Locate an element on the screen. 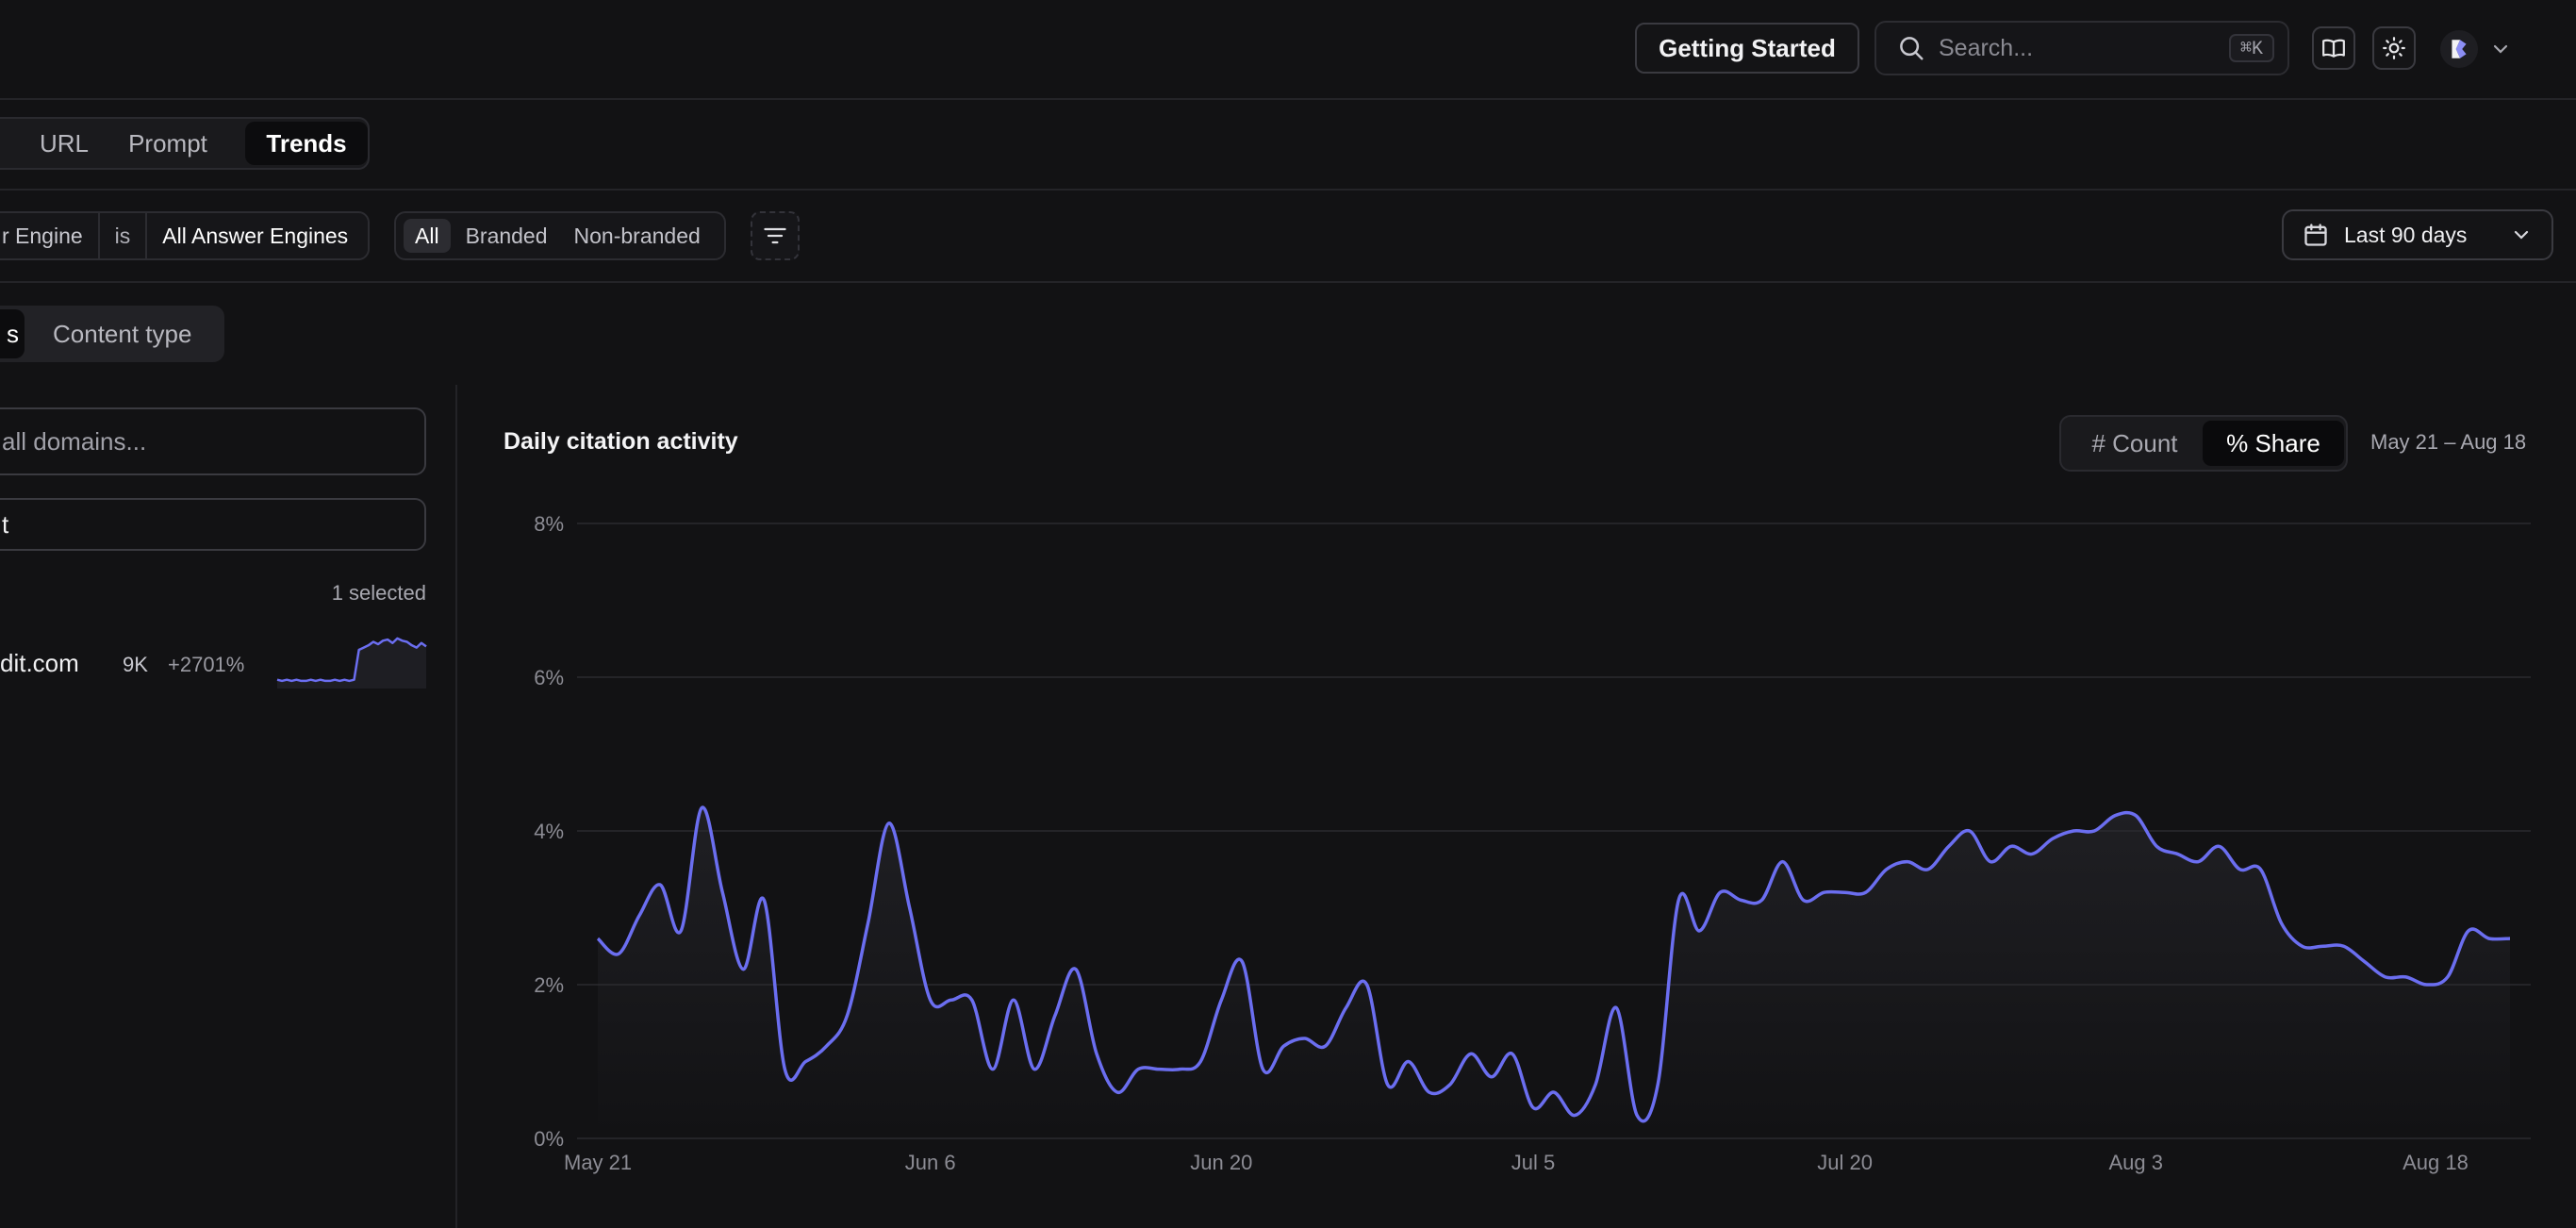 The width and height of the screenshot is (2576, 1228). domain-count: 9K is located at coordinates (135, 664).